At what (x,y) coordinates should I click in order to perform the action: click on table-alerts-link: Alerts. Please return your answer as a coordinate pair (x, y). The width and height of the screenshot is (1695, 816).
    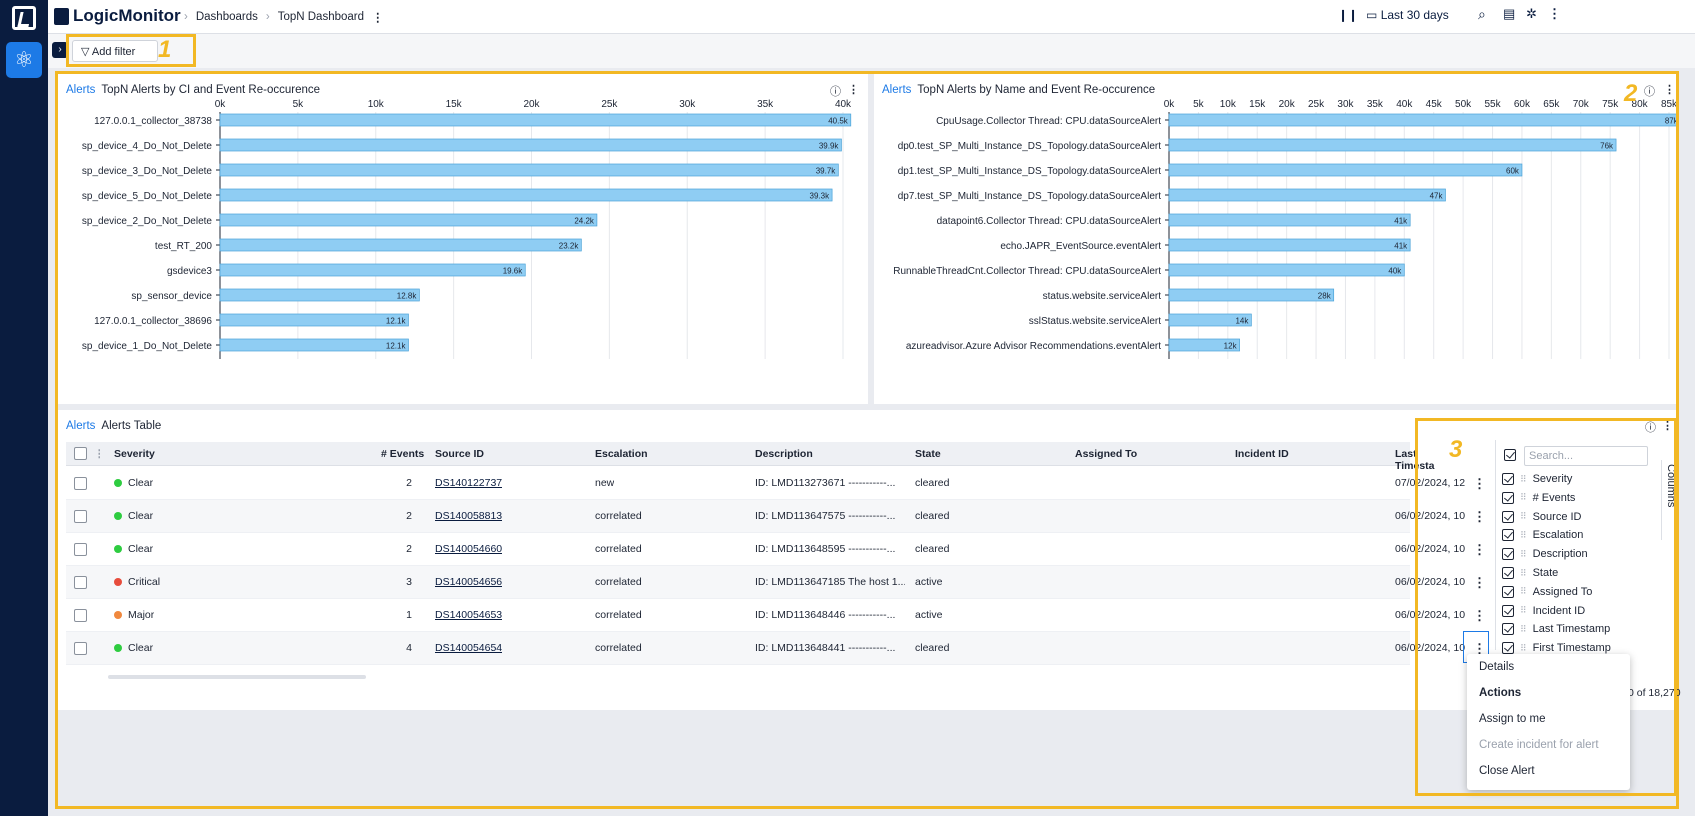
    Looking at the image, I should click on (81, 426).